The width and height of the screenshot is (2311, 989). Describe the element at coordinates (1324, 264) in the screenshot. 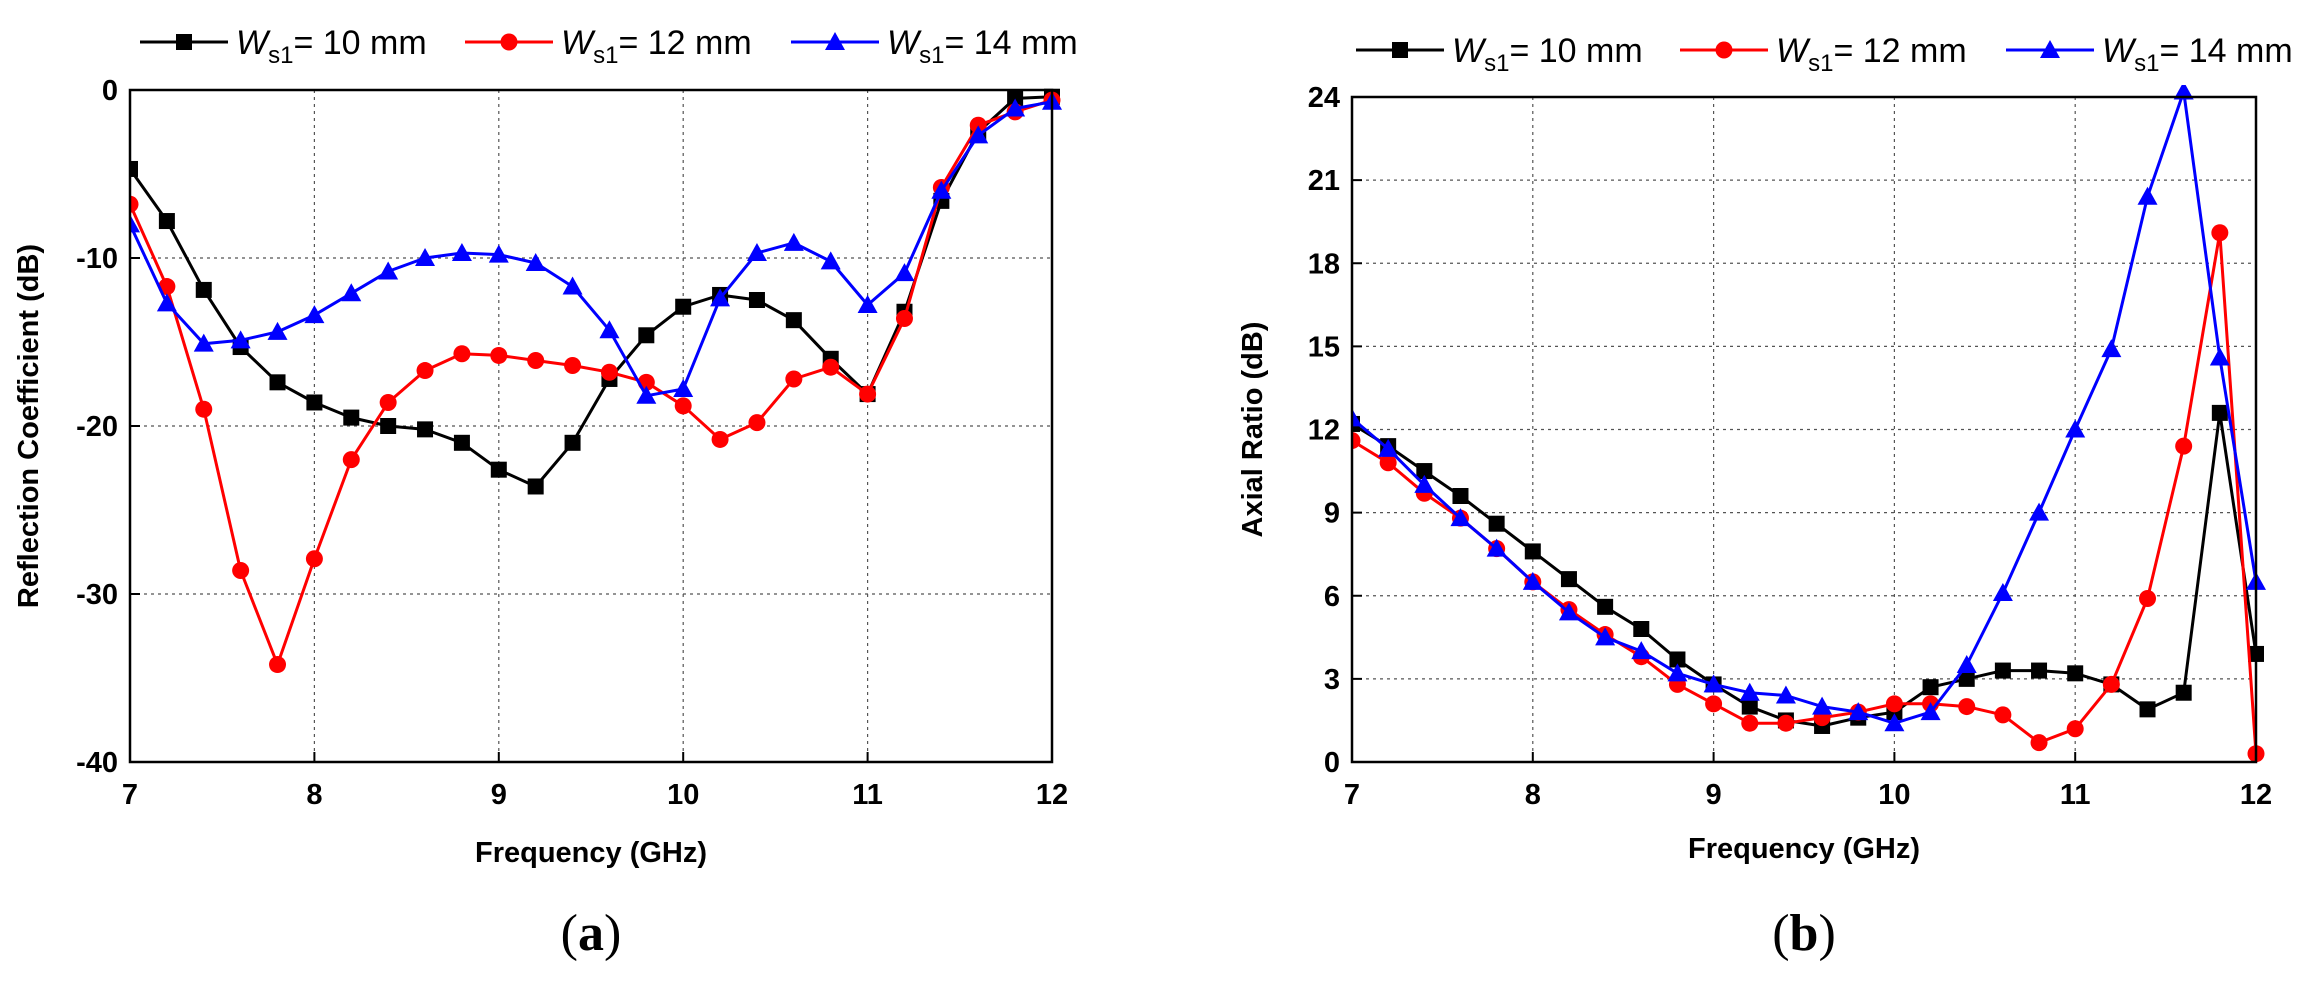

I see `y-tick-label: 18` at that location.